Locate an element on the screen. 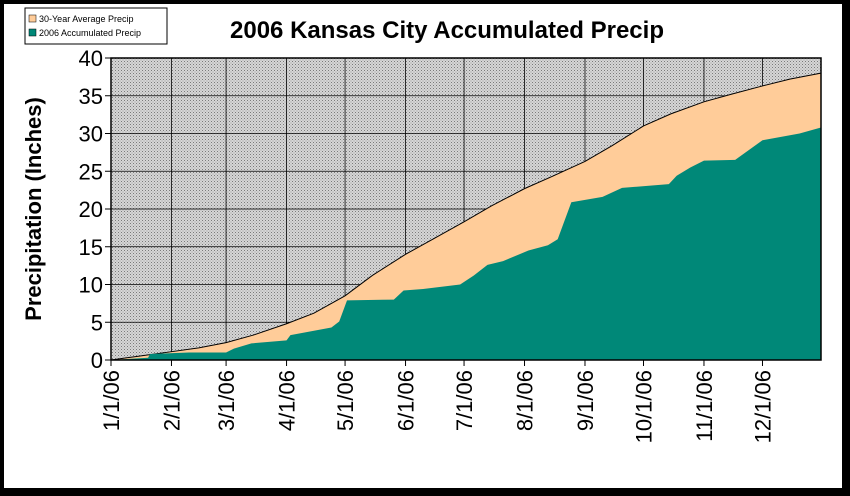  y-tick-label: 40 is located at coordinates (91, 58).